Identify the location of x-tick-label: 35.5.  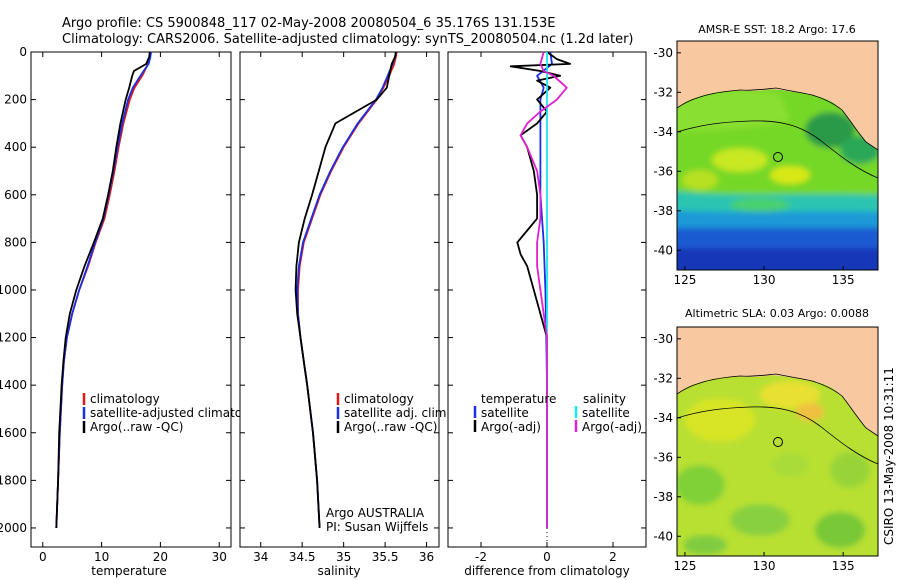
(385, 557).